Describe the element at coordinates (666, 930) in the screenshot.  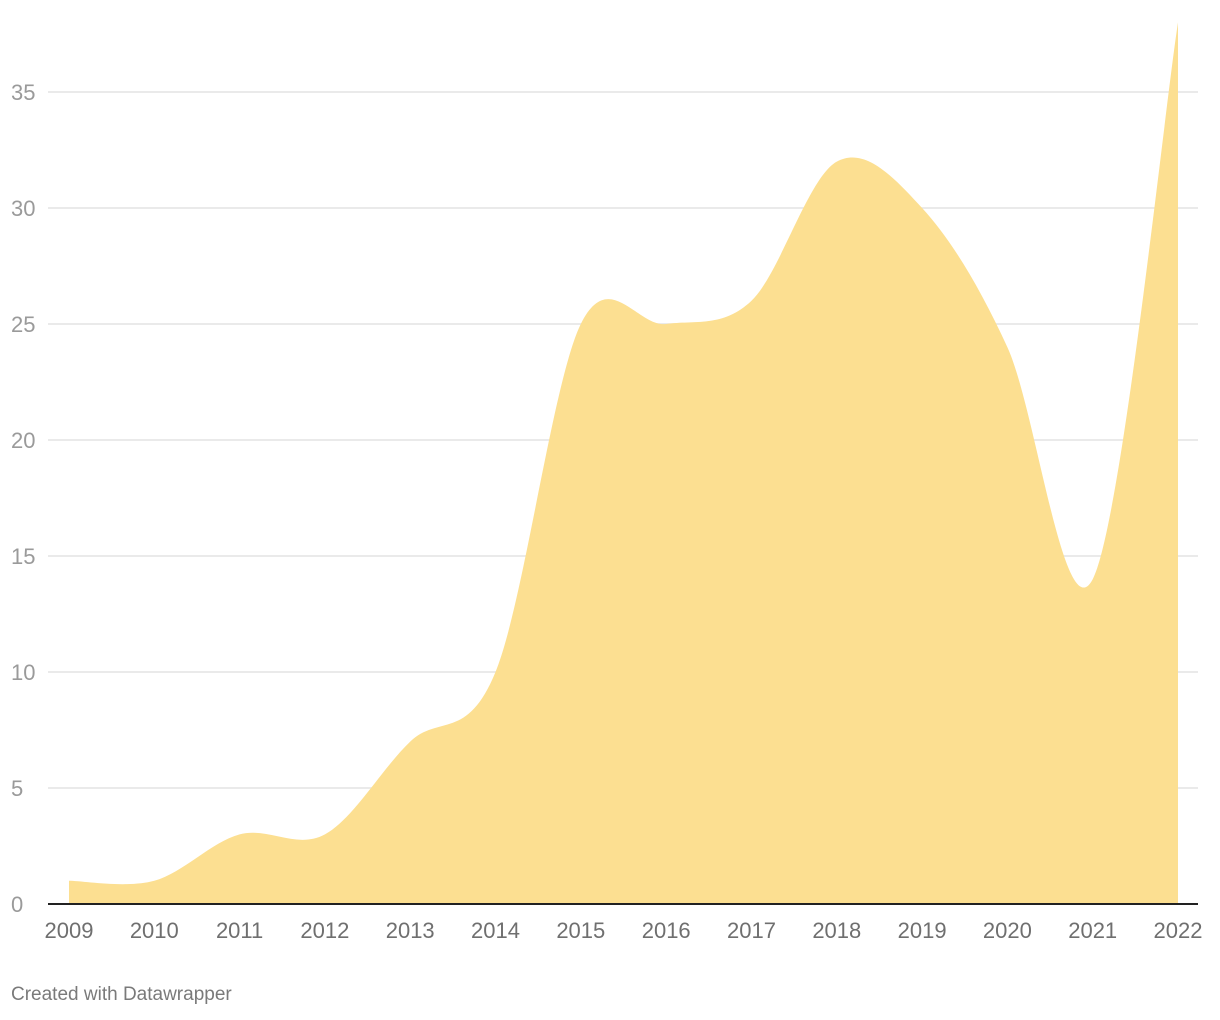
I see `x-tick-label: 2016` at that location.